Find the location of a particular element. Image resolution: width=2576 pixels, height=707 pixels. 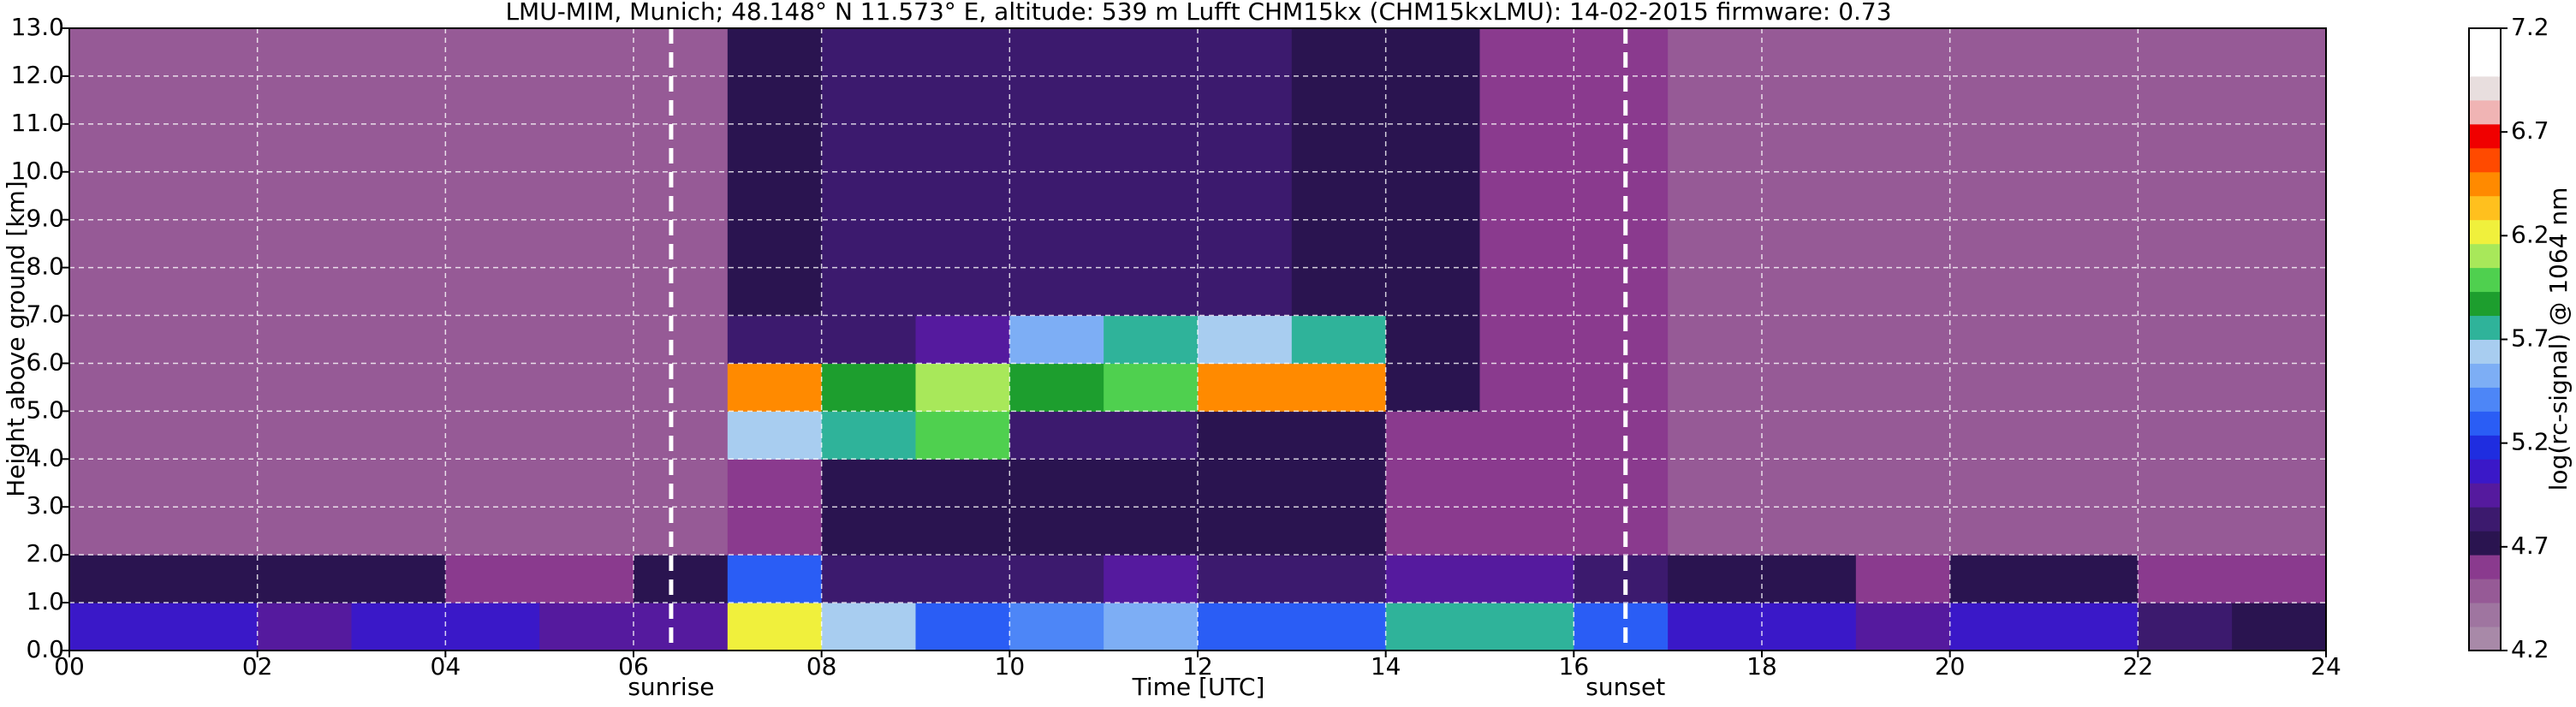

x-tick-label: 00 is located at coordinates (70, 666).